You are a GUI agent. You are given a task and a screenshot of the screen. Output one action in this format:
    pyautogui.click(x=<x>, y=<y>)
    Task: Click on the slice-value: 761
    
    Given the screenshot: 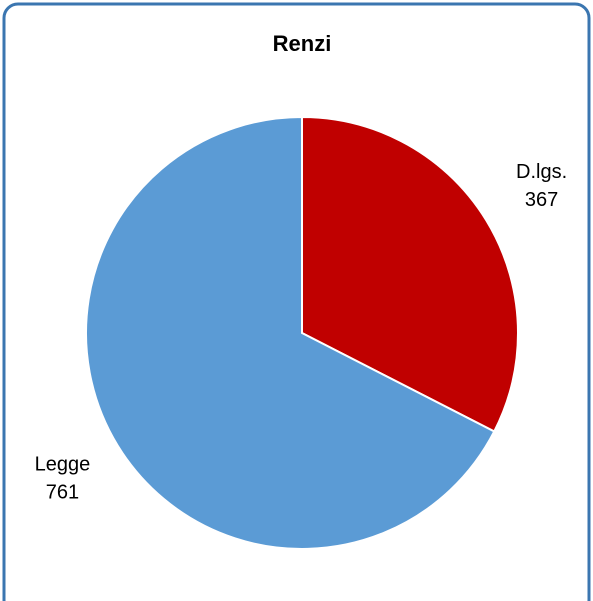 What is the action you would take?
    pyautogui.click(x=62, y=493)
    